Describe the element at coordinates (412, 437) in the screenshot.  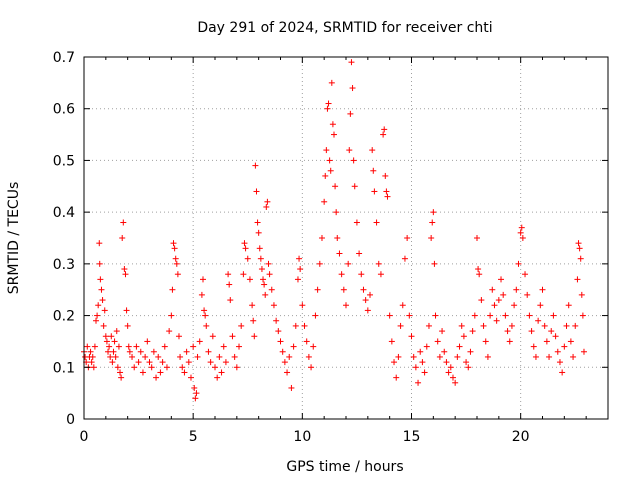
I see `x-tick-label: 15` at that location.